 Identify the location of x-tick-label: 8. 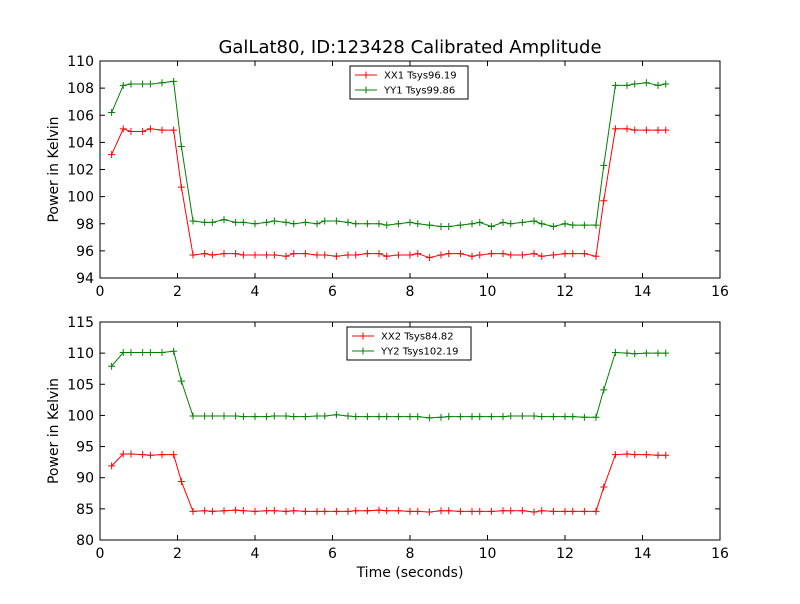
(410, 554).